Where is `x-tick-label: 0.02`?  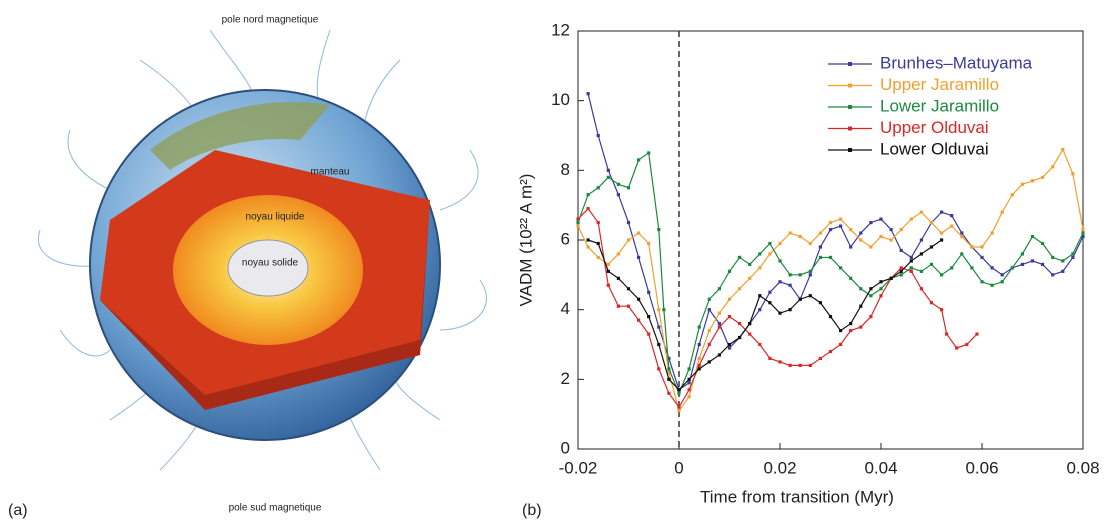
x-tick-label: 0.02 is located at coordinates (779, 467).